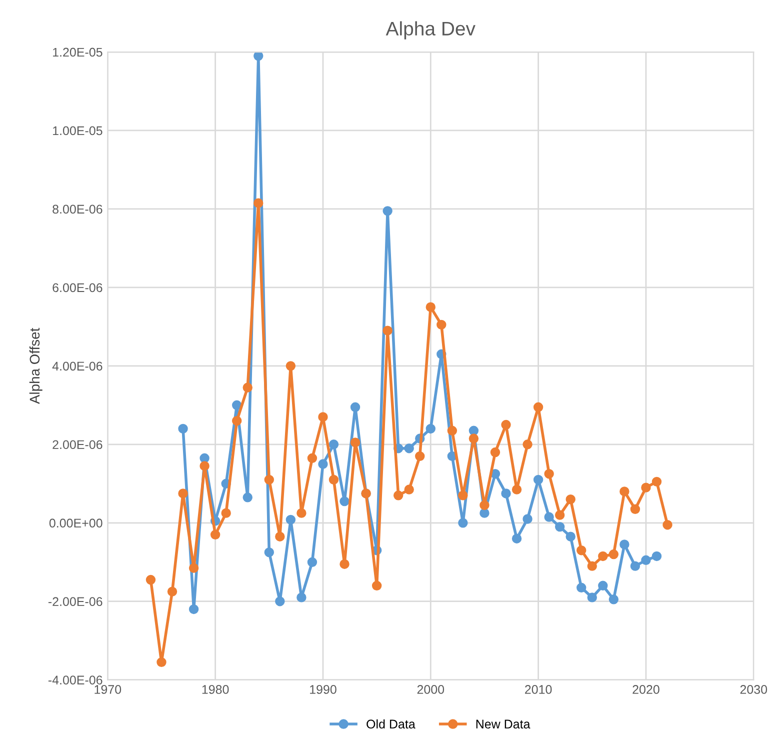  I want to click on x-tick-label: 1970, so click(108, 689).